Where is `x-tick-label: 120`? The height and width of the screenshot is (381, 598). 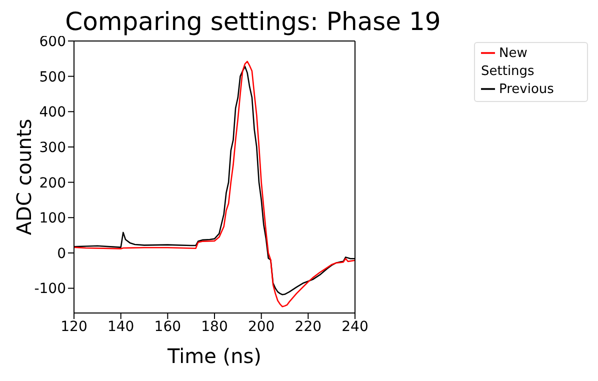 x-tick-label: 120 is located at coordinates (74, 326).